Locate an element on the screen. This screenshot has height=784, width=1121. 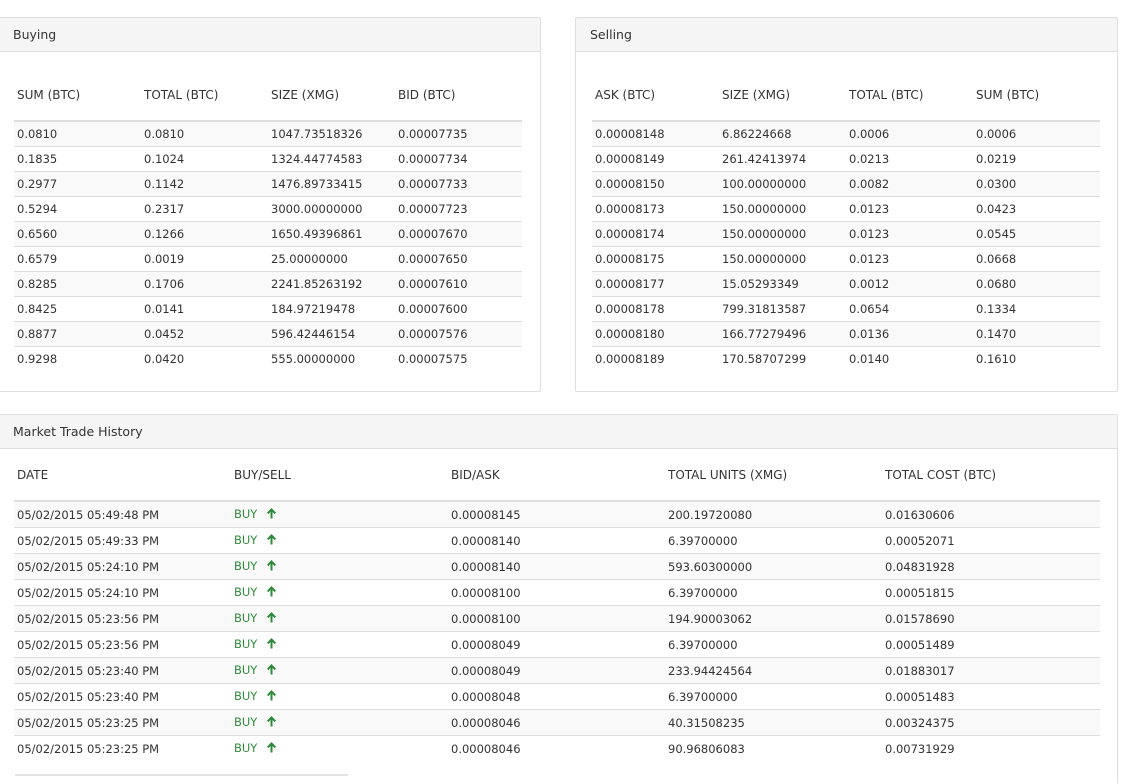
table-row: 0.1835 0.1024 1324.44774583 0.00007734 is located at coordinates (268, 159).